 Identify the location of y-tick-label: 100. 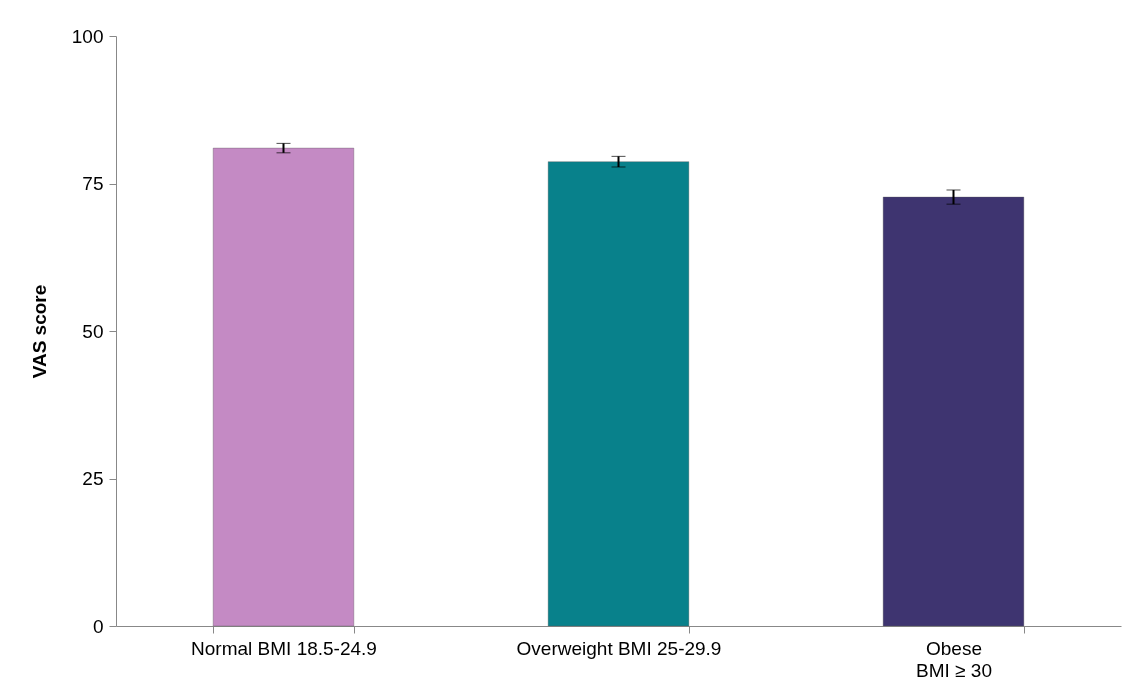
(87, 36).